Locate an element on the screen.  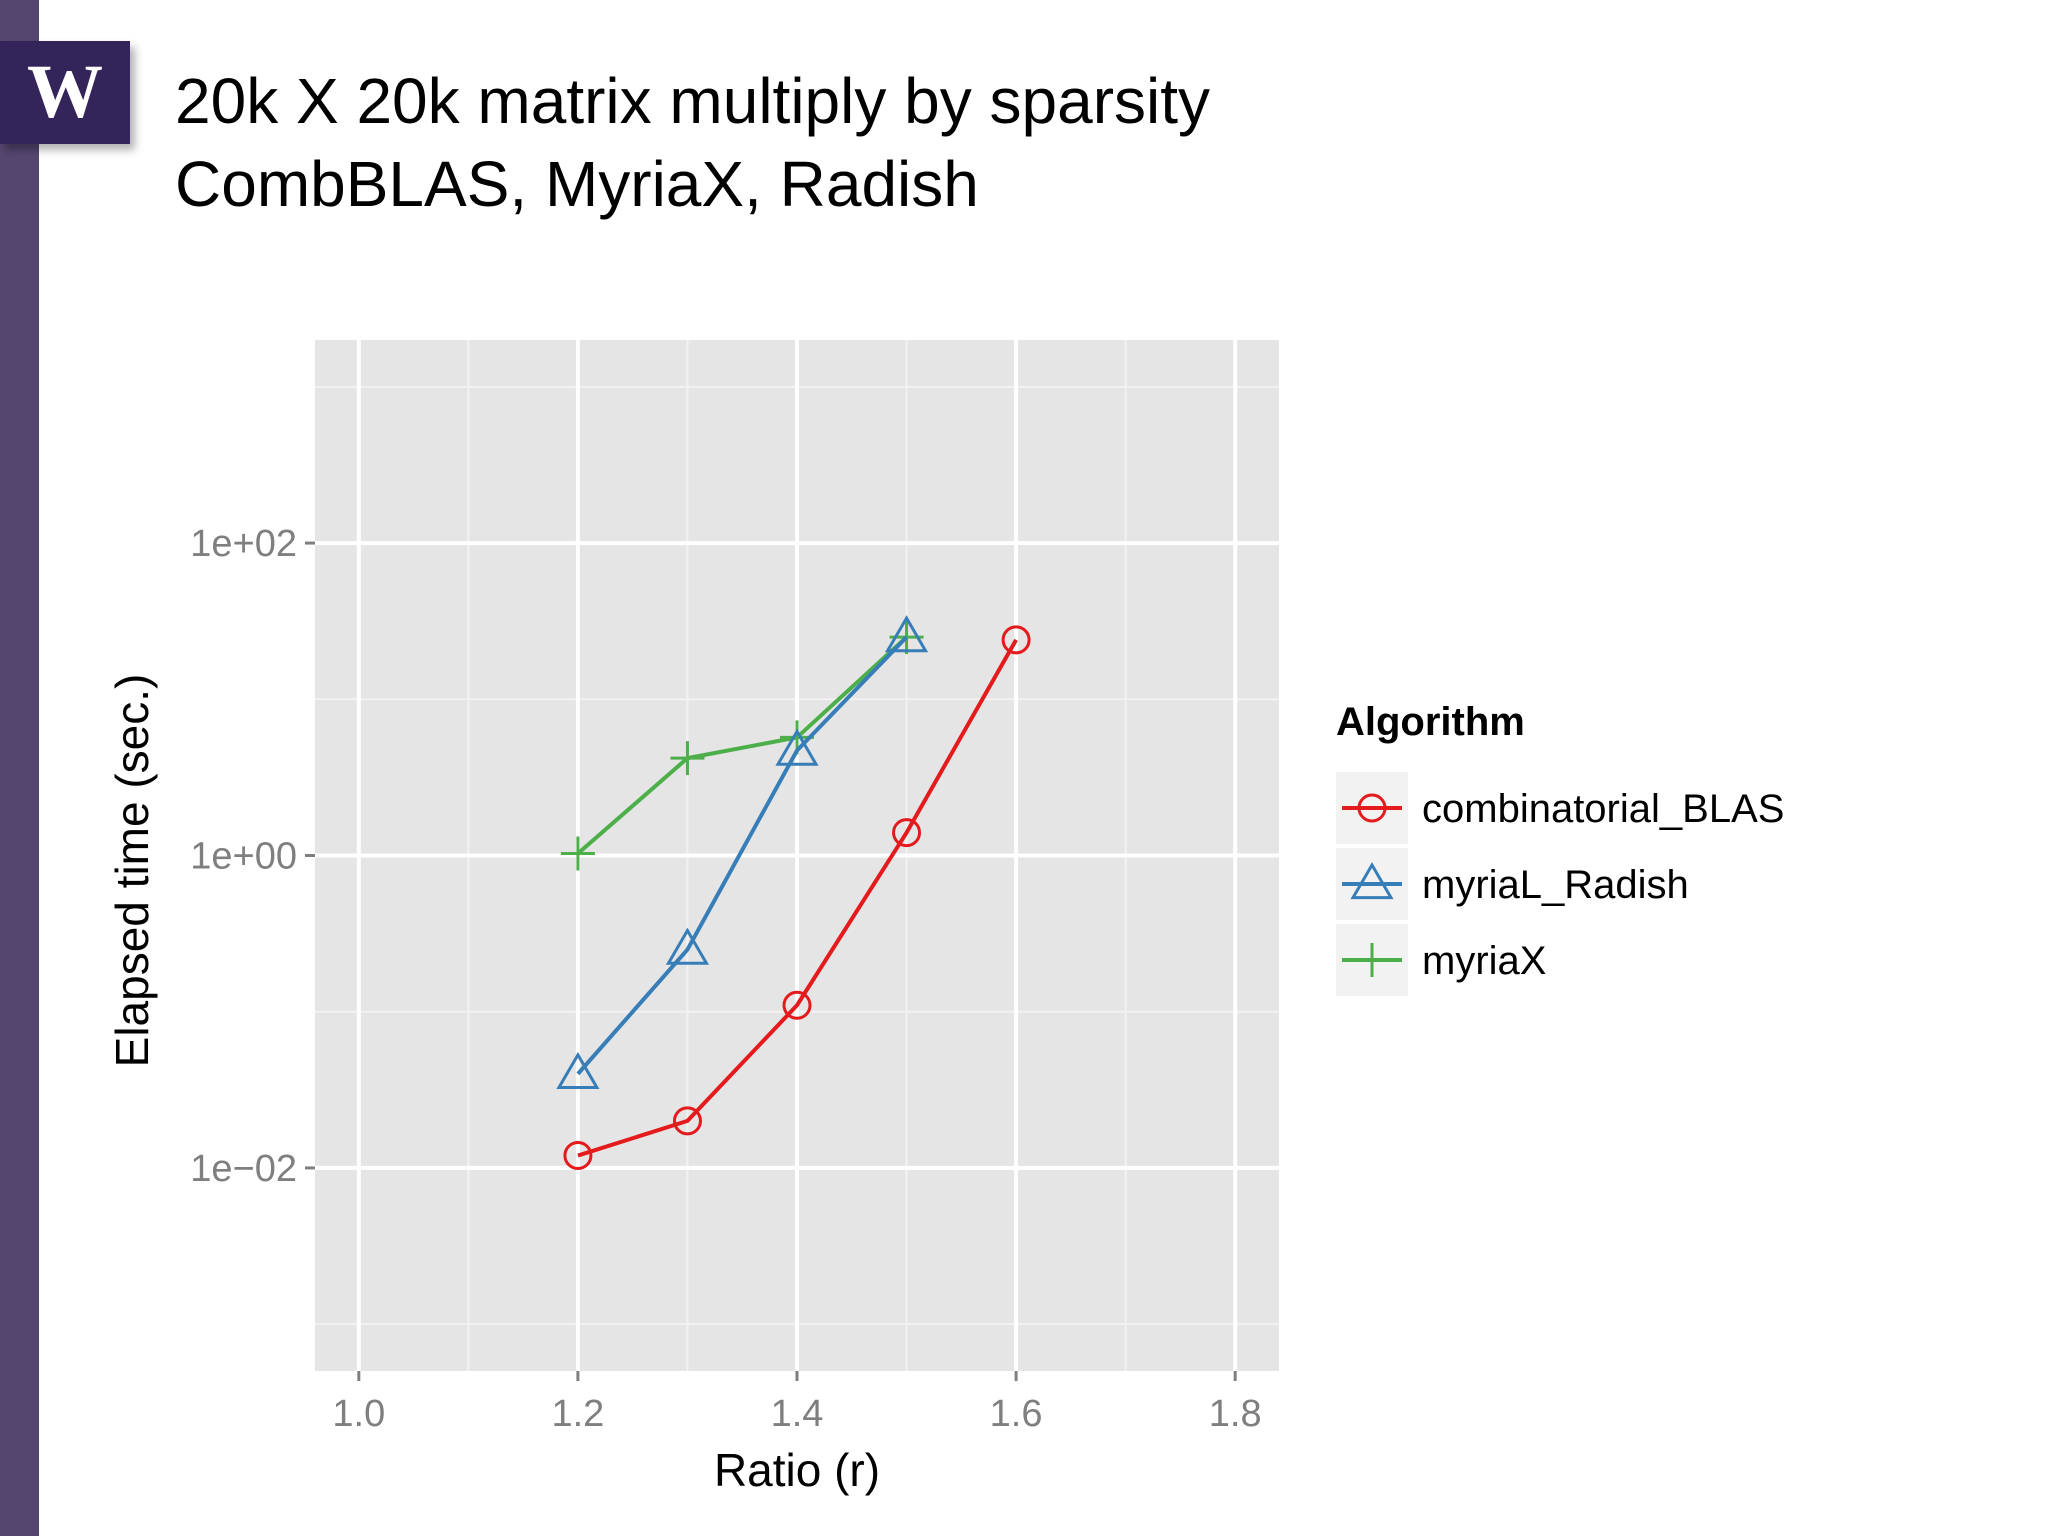
legend-label: myriaX is located at coordinates (1484, 961).